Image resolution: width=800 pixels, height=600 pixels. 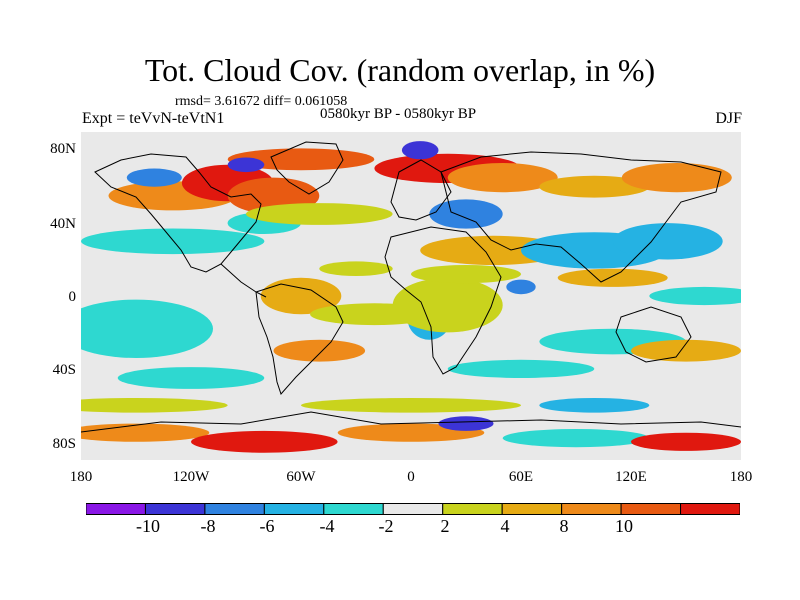 I want to click on africa-coast, so click(x=443, y=300).